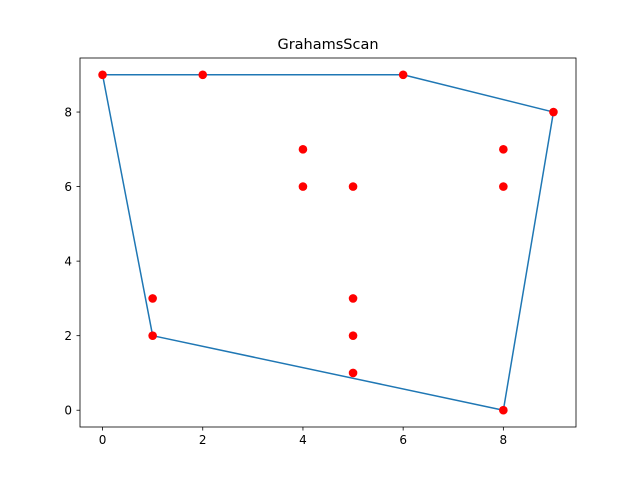 This screenshot has width=640, height=480. I want to click on chart-title: GrahamsScan, so click(327, 45).